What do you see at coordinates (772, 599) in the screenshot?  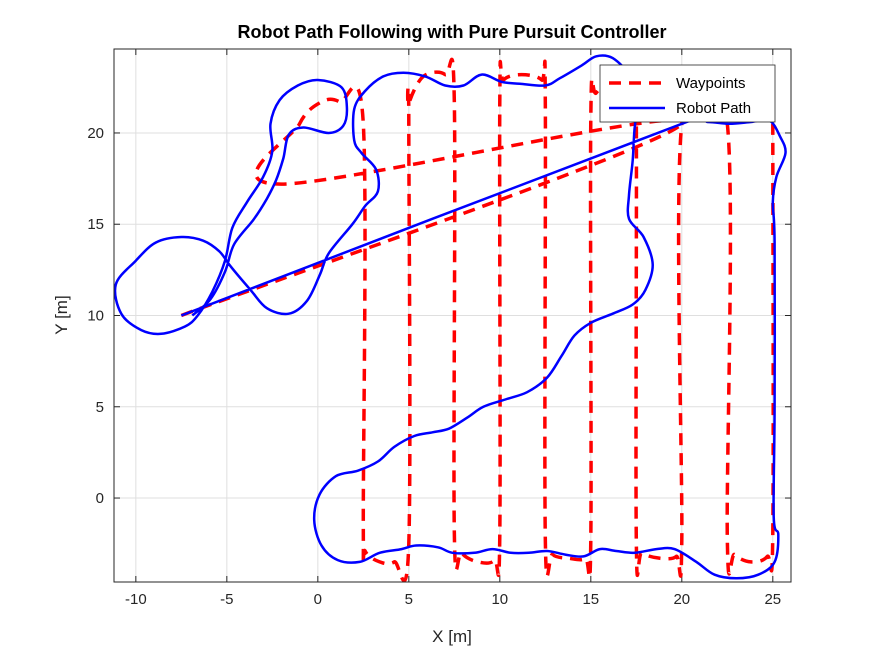 I see `x-tick-label: 25` at bounding box center [772, 599].